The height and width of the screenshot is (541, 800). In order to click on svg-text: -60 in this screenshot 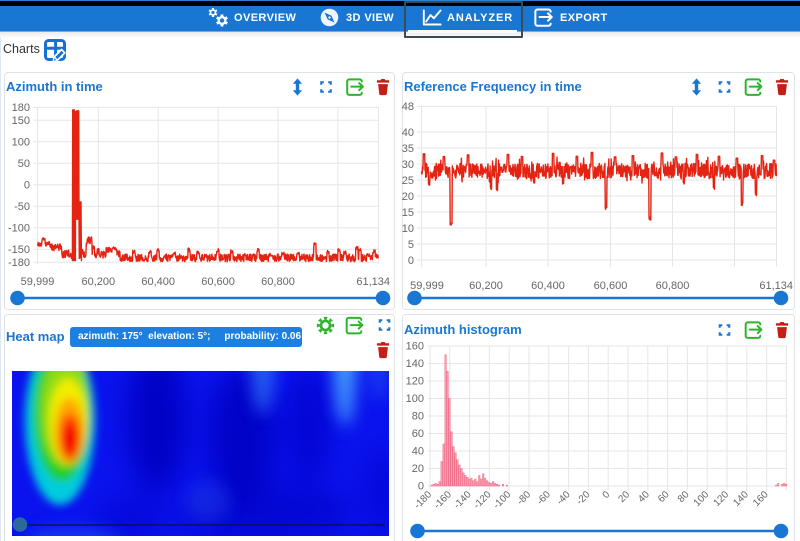, I will do `click(544, 498)`.